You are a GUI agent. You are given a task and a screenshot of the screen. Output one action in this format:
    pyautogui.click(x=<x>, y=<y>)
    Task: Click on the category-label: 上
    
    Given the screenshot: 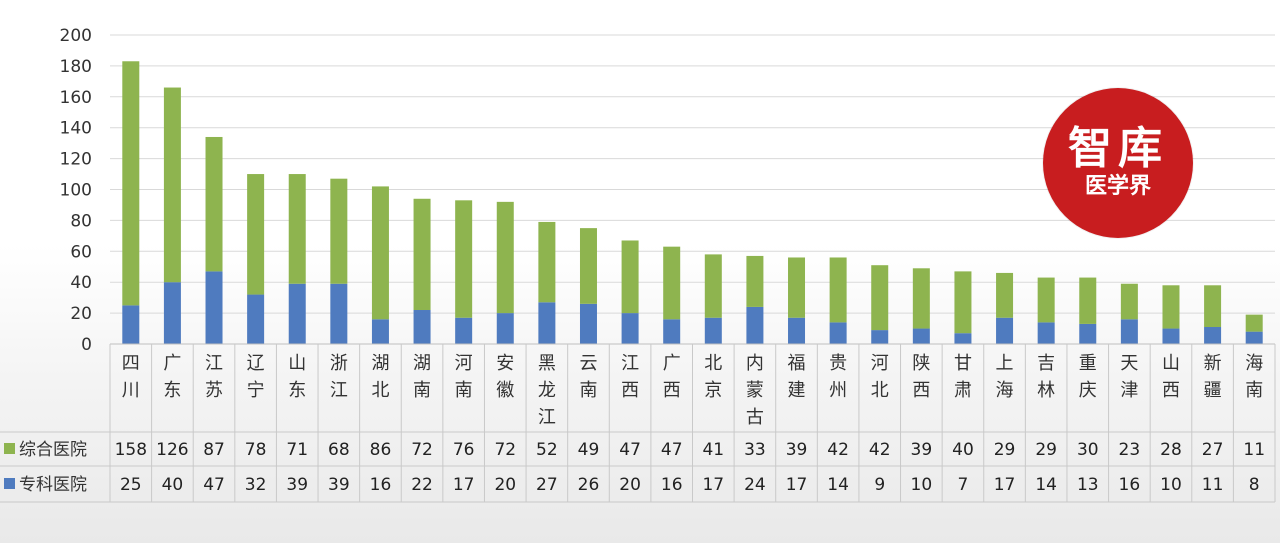 What is the action you would take?
    pyautogui.click(x=1005, y=363)
    